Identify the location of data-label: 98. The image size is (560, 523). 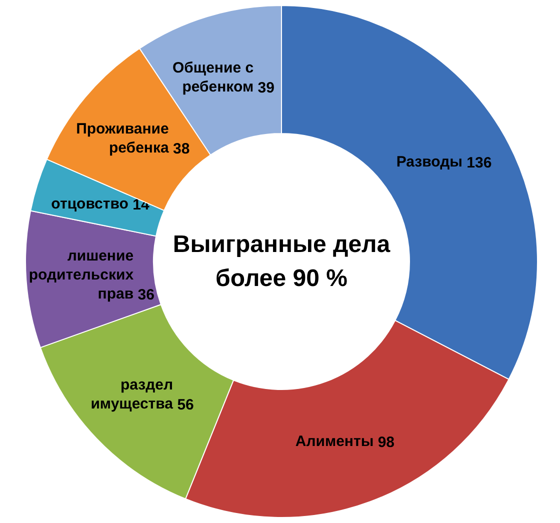
(386, 443).